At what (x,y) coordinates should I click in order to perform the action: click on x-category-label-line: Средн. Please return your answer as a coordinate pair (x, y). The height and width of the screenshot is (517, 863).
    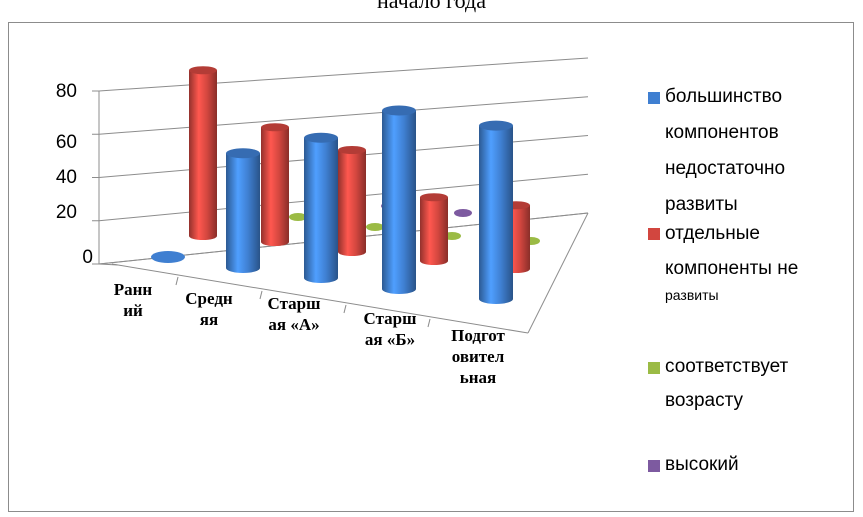
    Looking at the image, I should click on (209, 298).